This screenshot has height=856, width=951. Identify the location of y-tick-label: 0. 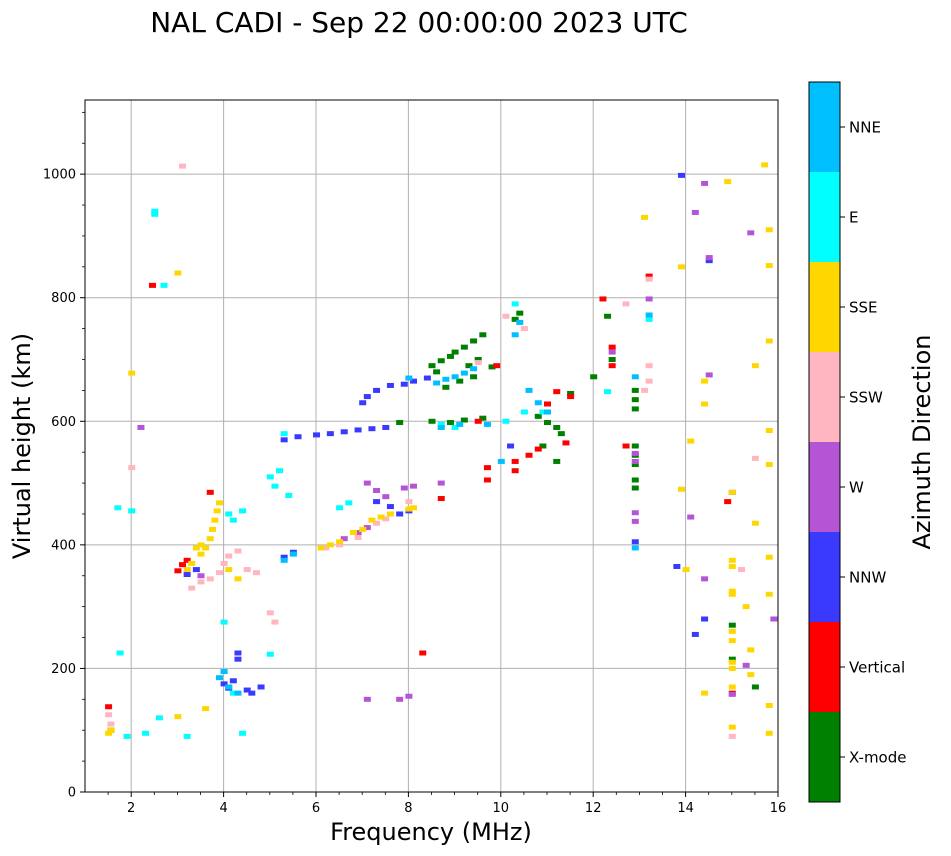
(72, 793).